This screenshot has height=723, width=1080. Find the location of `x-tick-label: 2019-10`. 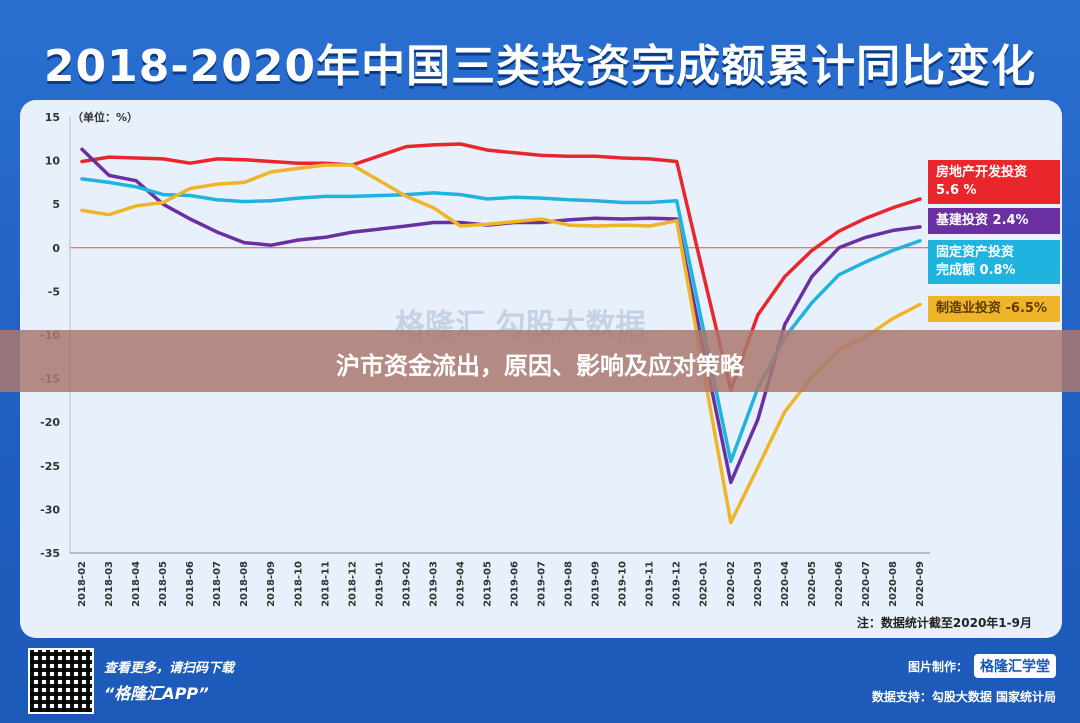

x-tick-label: 2019-10 is located at coordinates (623, 584).